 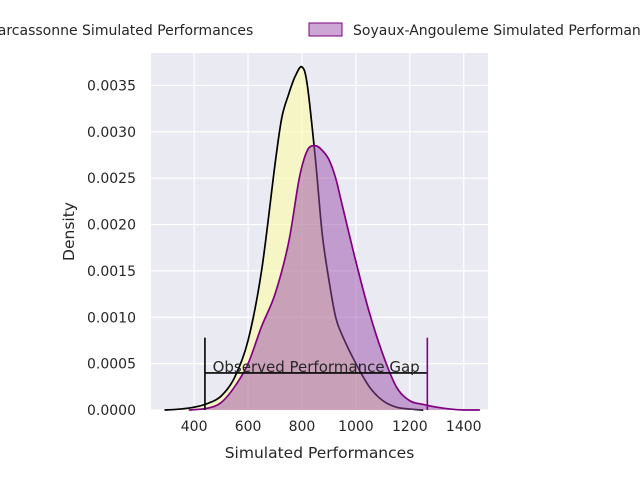 What do you see at coordinates (111, 179) in the screenshot?
I see `y-tick-label: 0.0025` at bounding box center [111, 179].